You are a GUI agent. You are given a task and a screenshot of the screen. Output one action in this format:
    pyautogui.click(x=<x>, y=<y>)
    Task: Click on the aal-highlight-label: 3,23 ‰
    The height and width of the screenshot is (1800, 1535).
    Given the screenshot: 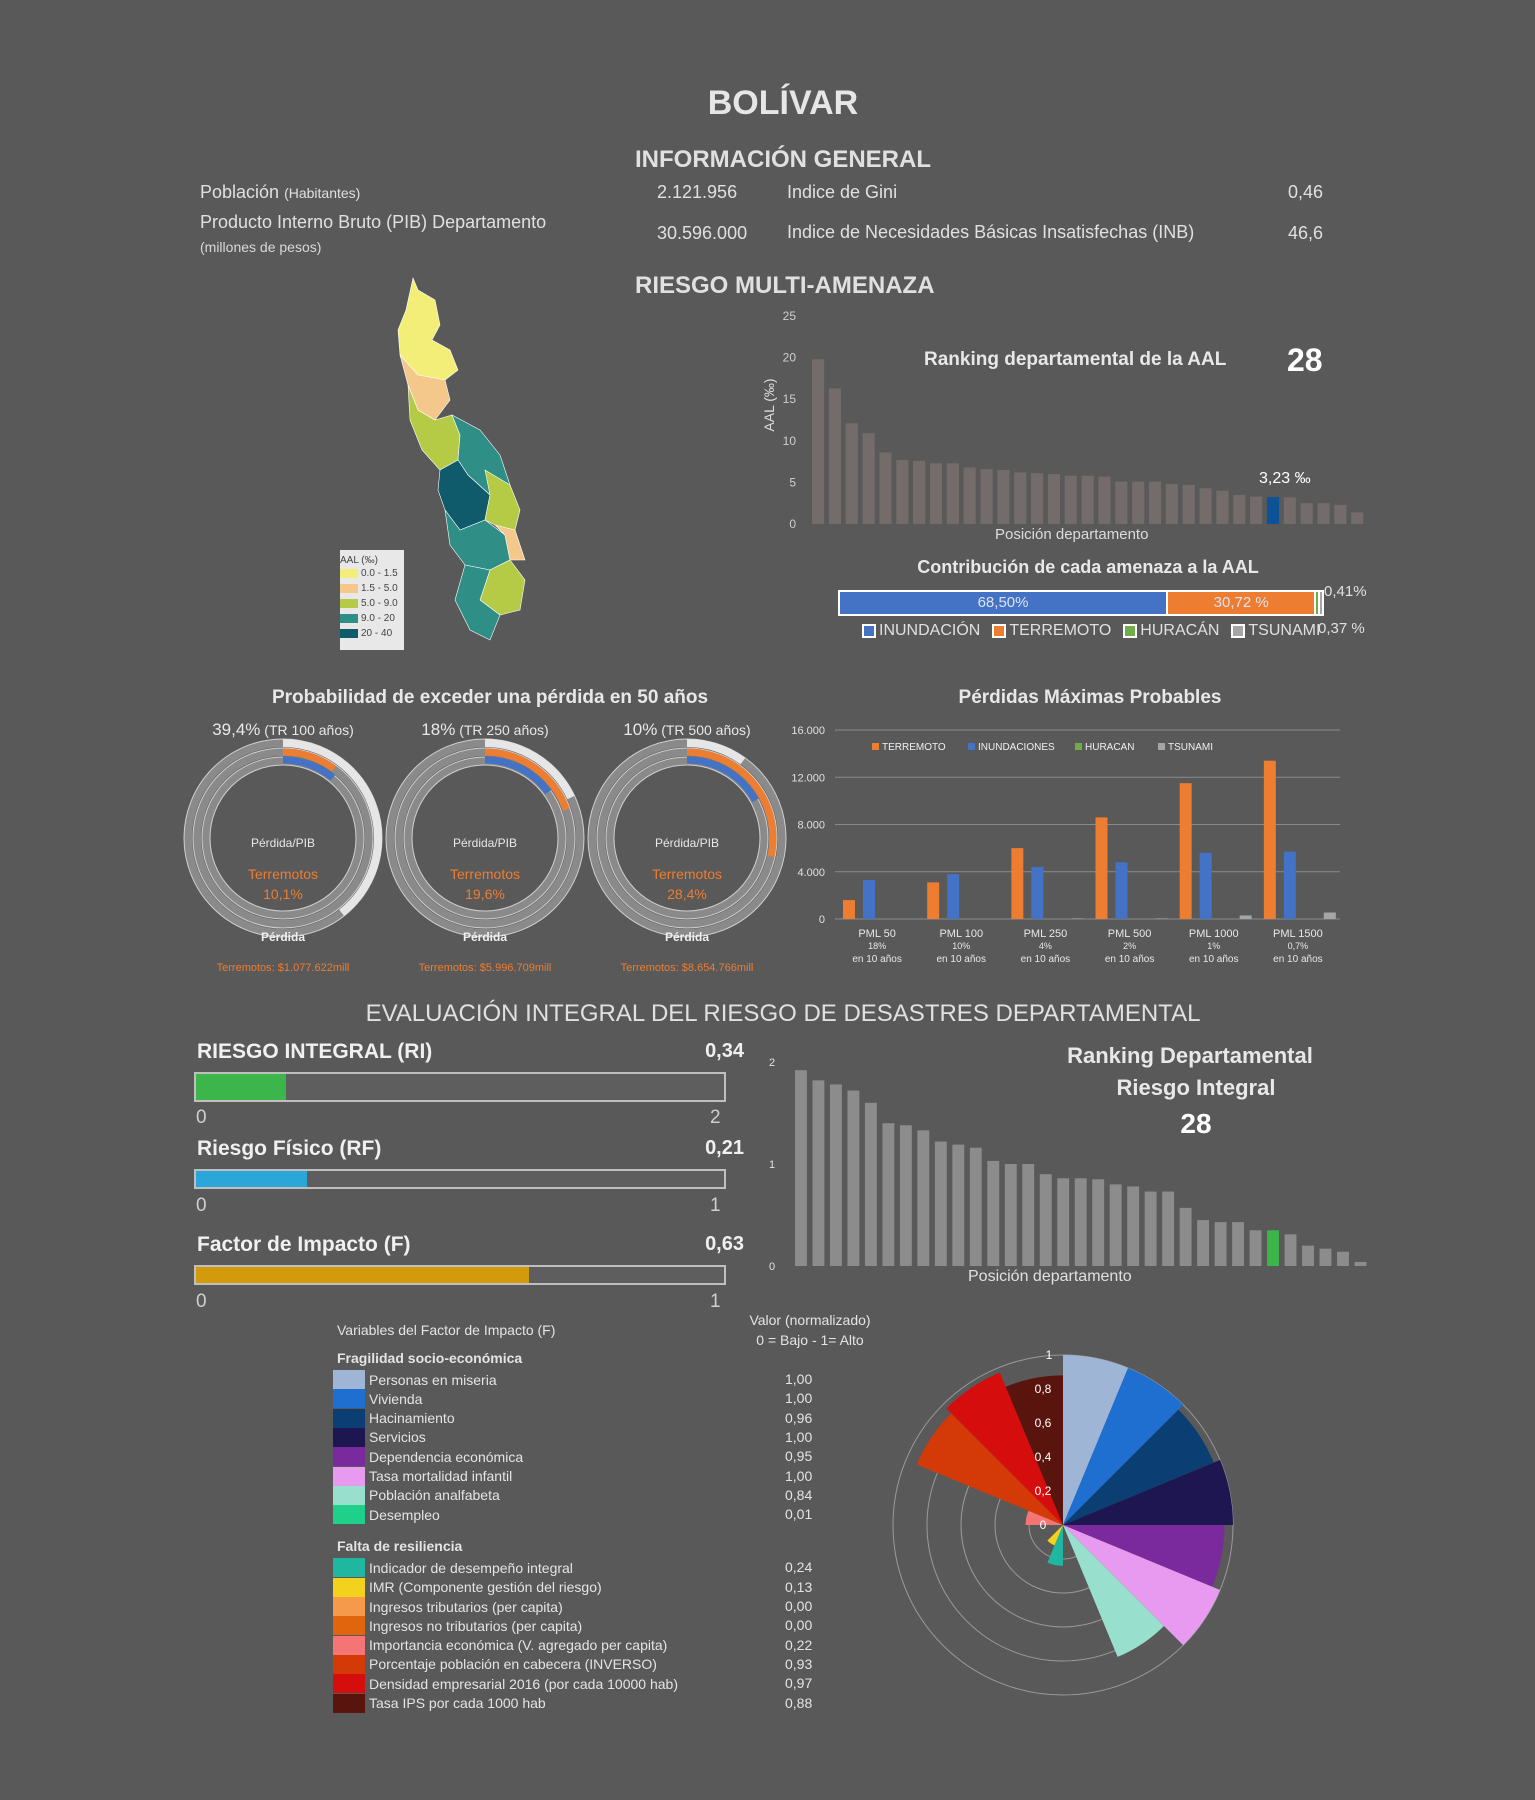 What is the action you would take?
    pyautogui.click(x=1285, y=478)
    